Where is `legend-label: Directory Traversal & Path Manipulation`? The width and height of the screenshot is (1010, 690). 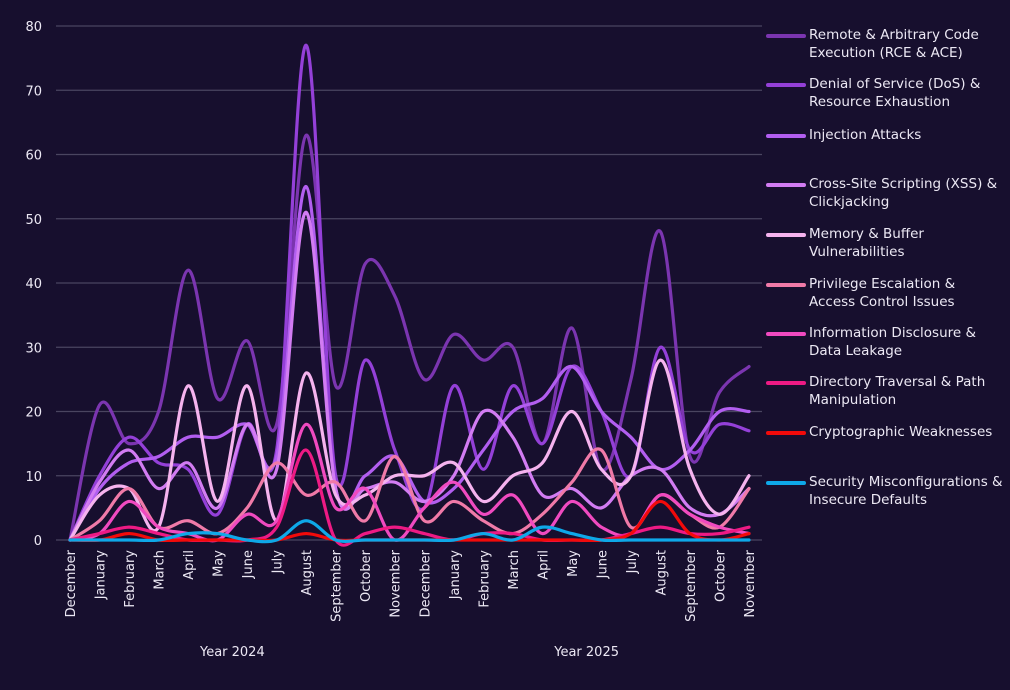 legend-label: Directory Traversal & Path Manipulation is located at coordinates (897, 391).